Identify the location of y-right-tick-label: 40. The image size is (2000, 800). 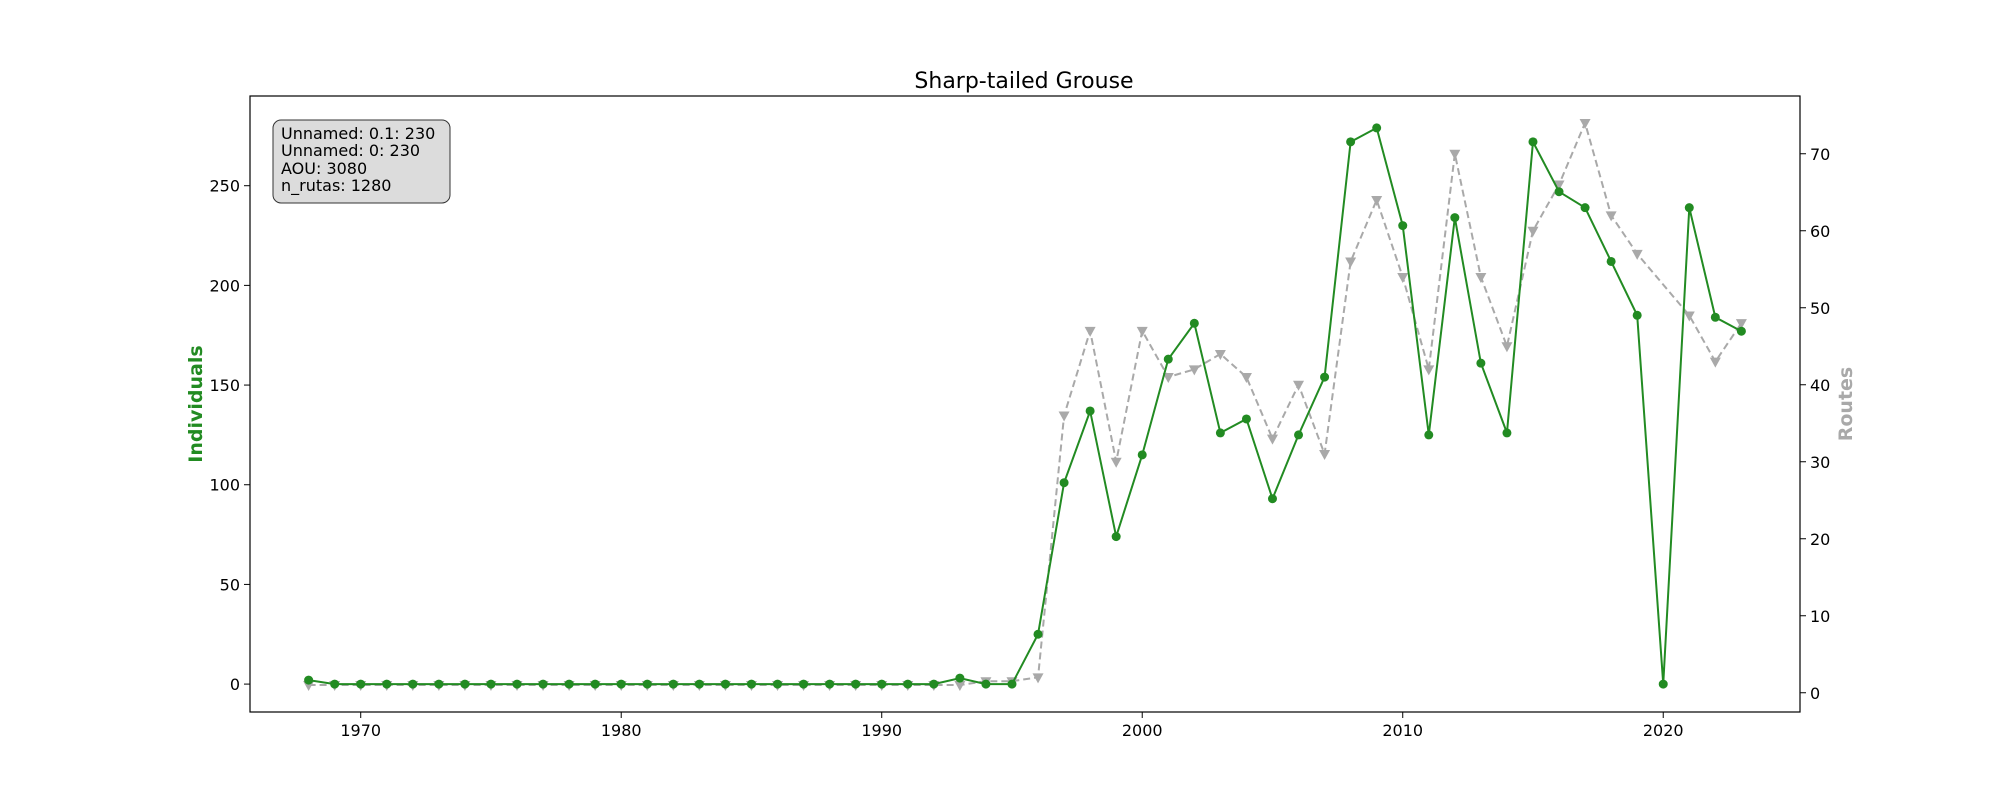
(1820, 385).